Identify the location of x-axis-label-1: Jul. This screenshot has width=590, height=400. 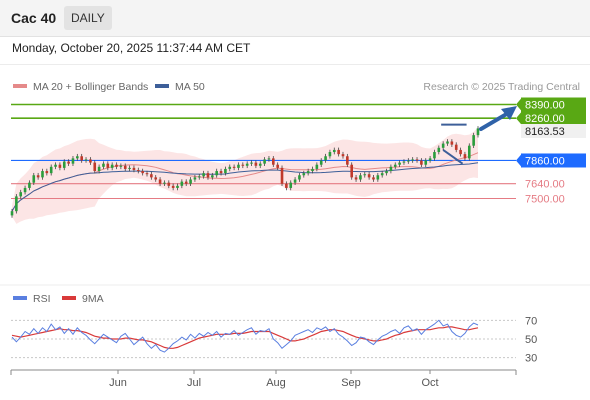
(194, 383).